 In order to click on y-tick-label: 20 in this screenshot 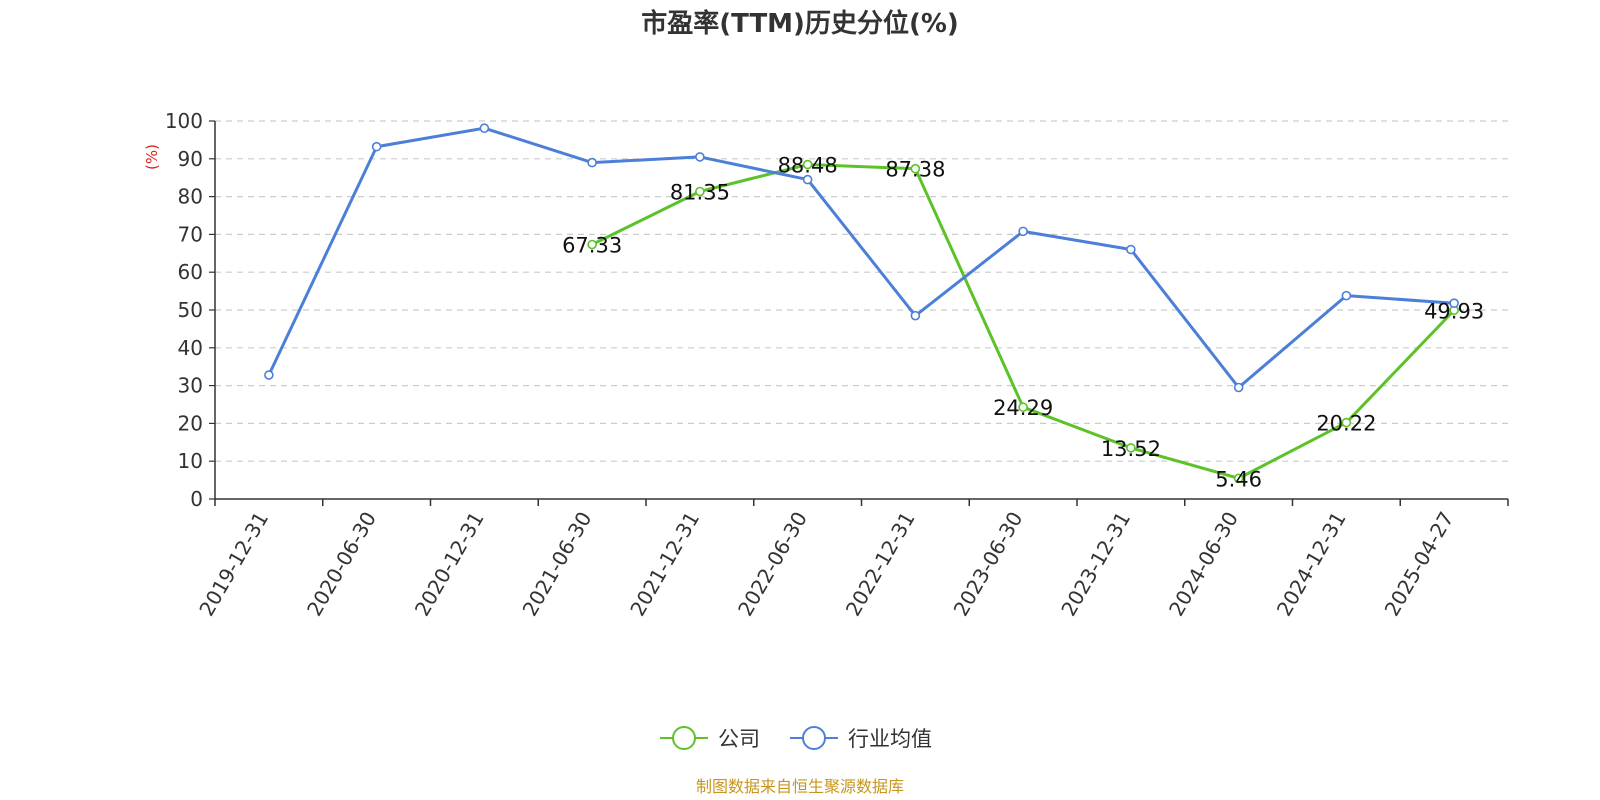, I will do `click(190, 423)`.